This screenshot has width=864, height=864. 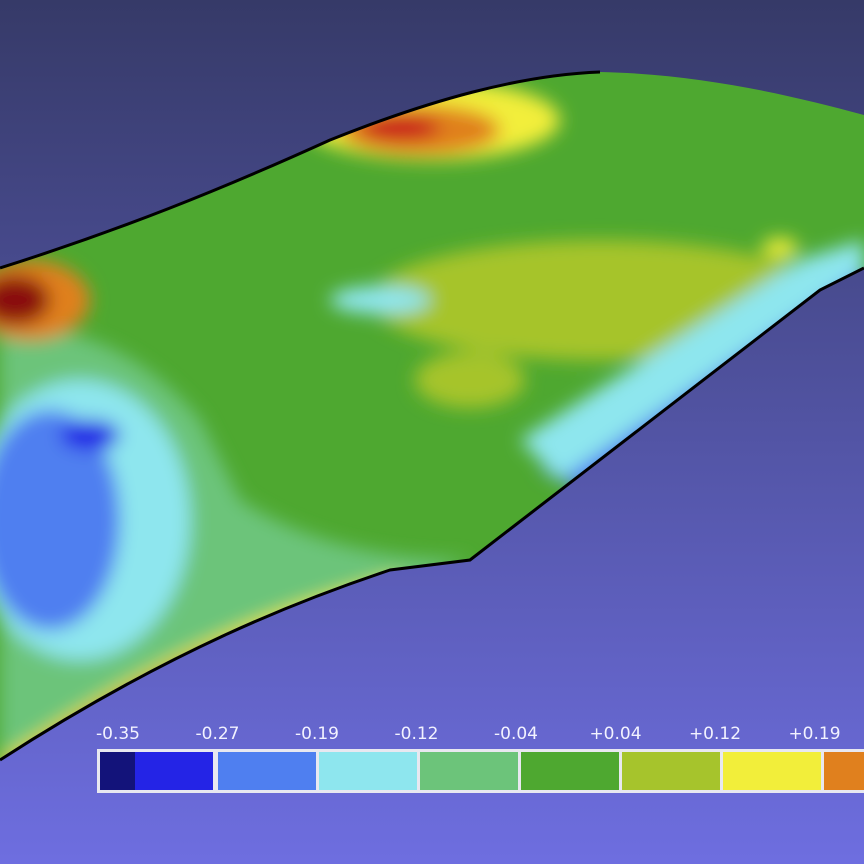 I want to click on legend-tick-label: -0.27, so click(x=218, y=734).